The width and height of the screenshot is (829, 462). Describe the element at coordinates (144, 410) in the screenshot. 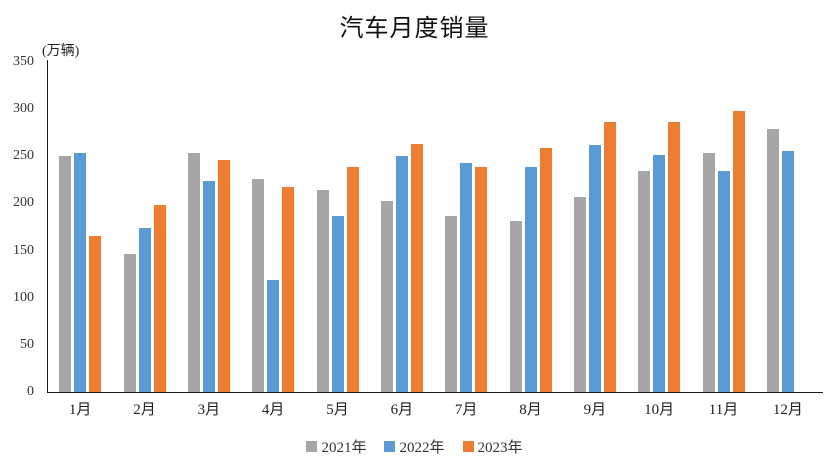

I see `x-axis-tick-label: 2月` at that location.